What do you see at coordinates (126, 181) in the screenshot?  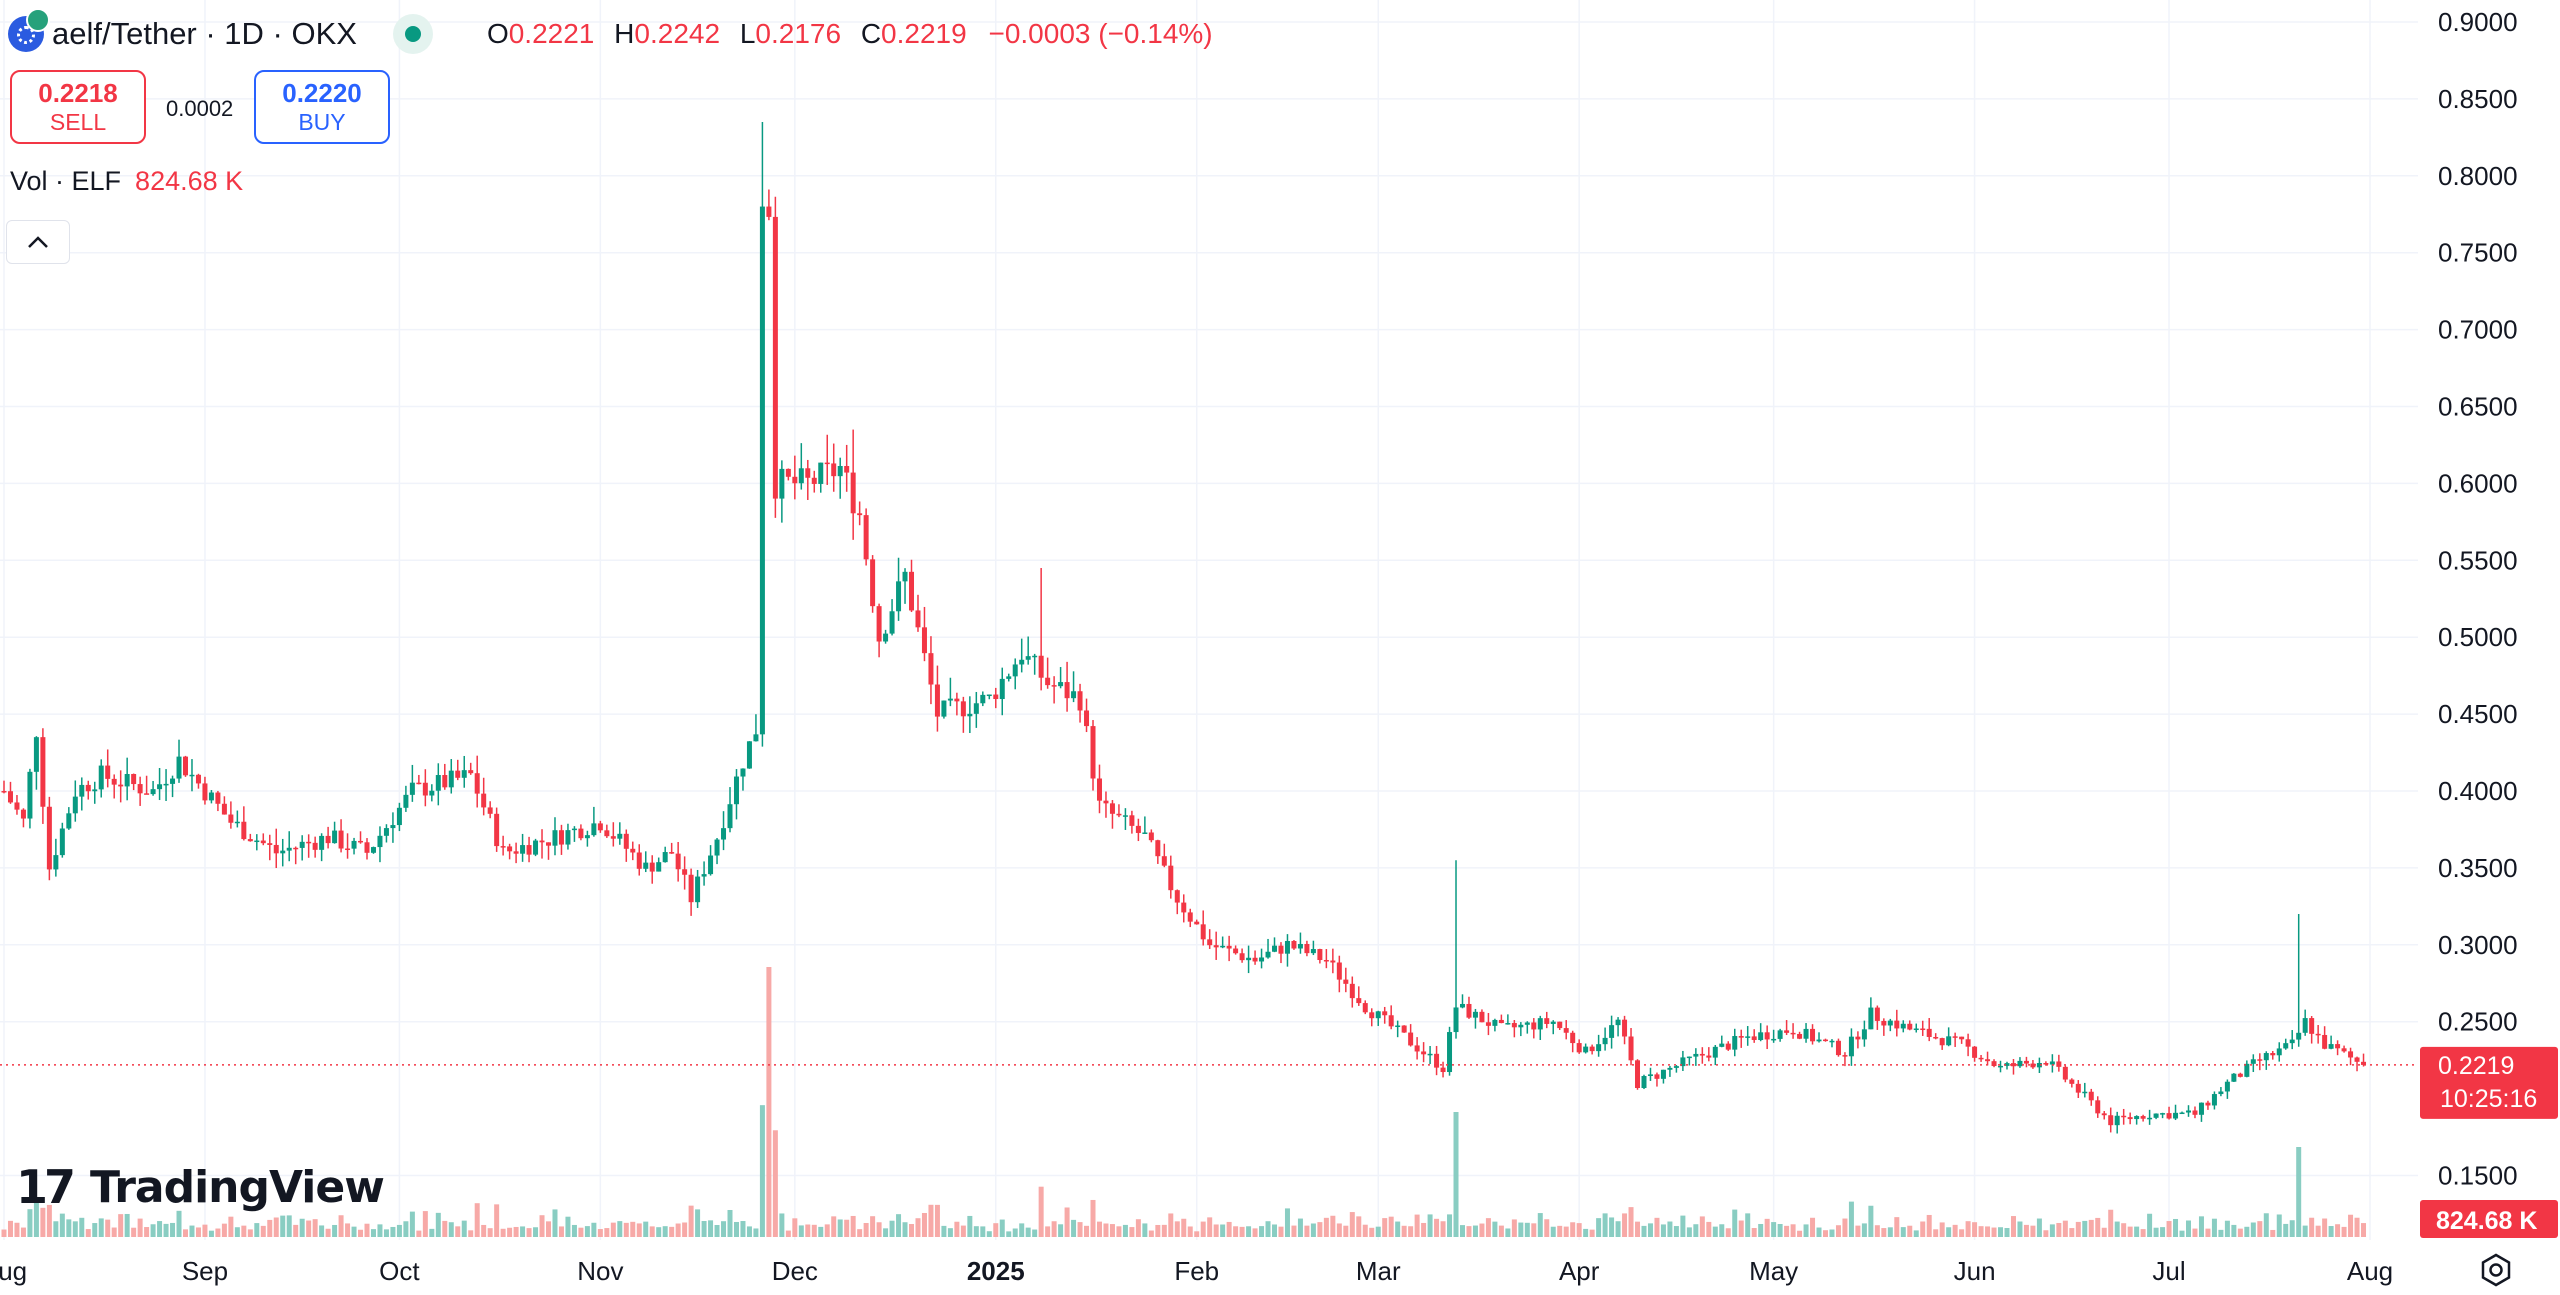 I see `volume-legend: Vol · ELF 824.68 K` at bounding box center [126, 181].